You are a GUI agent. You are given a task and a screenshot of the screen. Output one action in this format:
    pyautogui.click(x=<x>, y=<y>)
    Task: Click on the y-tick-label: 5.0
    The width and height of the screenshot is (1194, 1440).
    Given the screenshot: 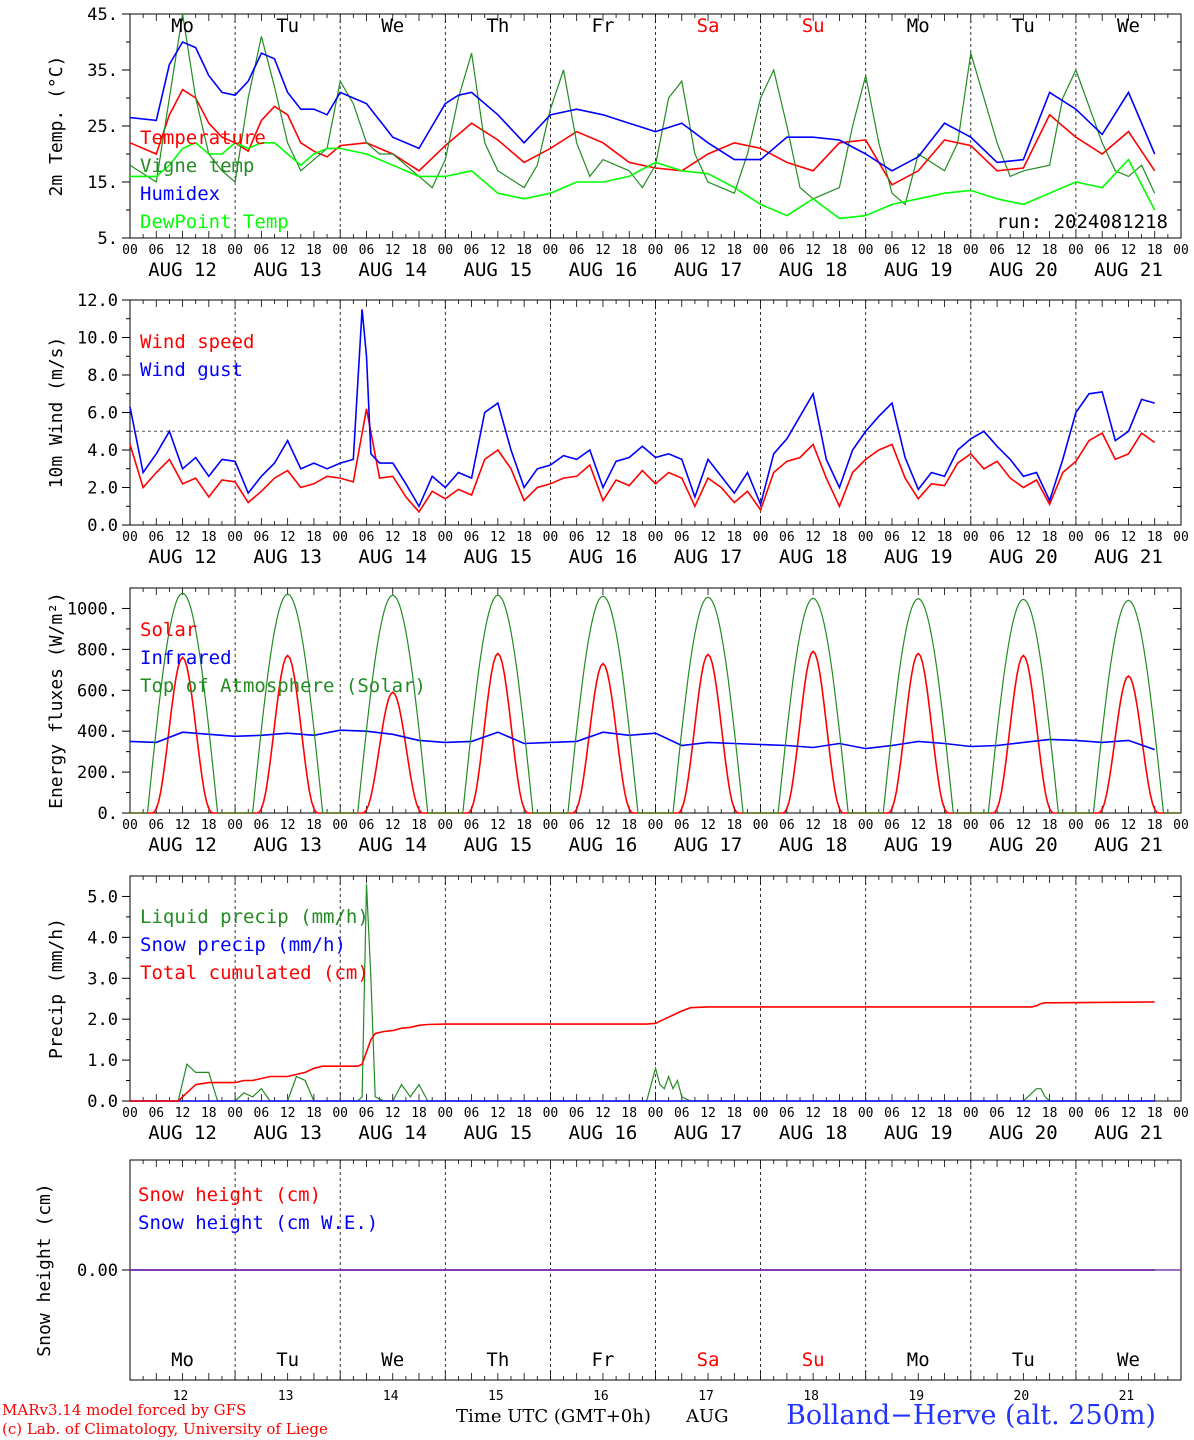 What is the action you would take?
    pyautogui.click(x=102, y=897)
    